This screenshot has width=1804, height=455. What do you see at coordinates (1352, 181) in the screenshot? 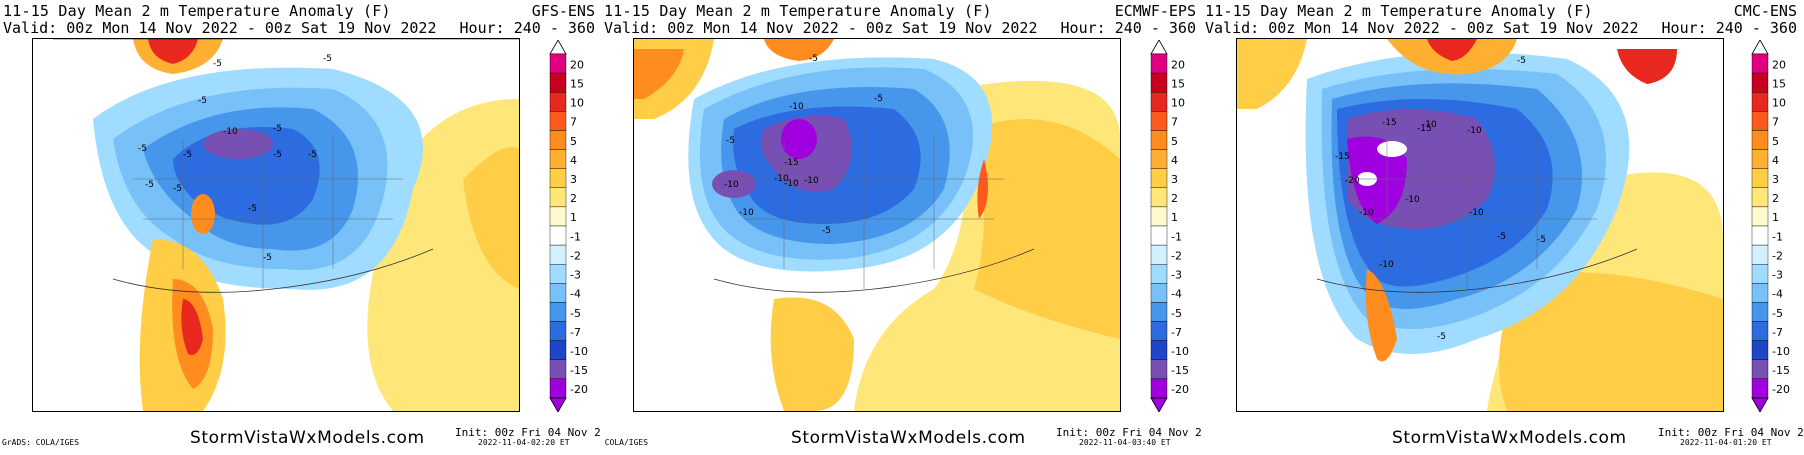
I see `contour-label: -20` at bounding box center [1352, 181].